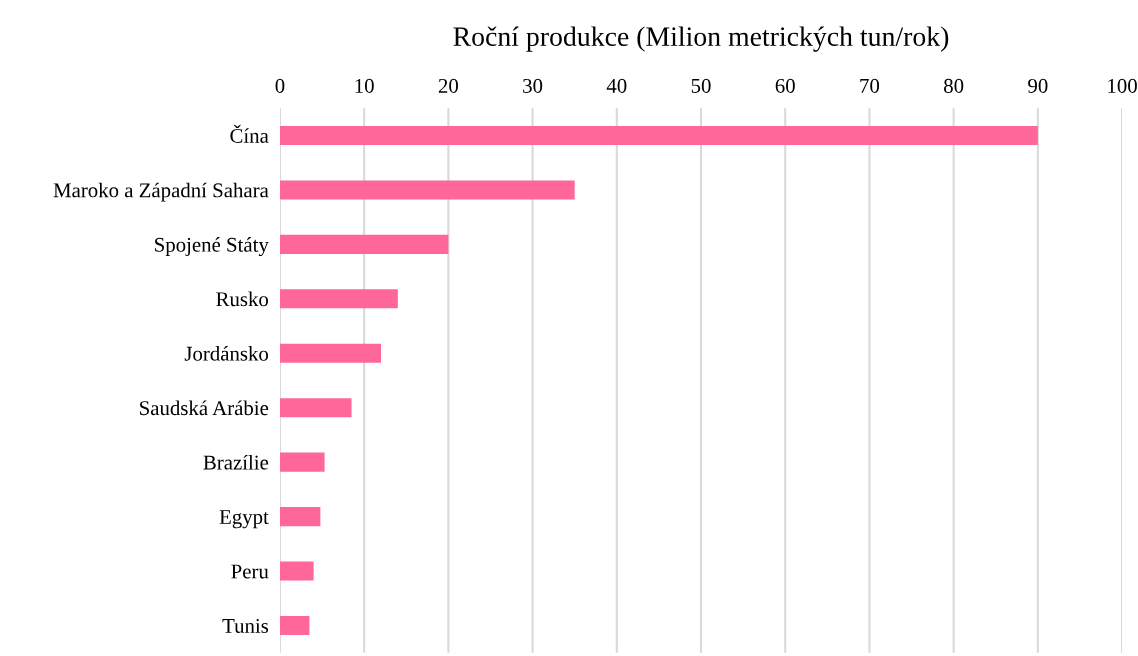 The height and width of the screenshot is (656, 1138). What do you see at coordinates (1122, 85) in the screenshot?
I see `x-tick-label: 100` at bounding box center [1122, 85].